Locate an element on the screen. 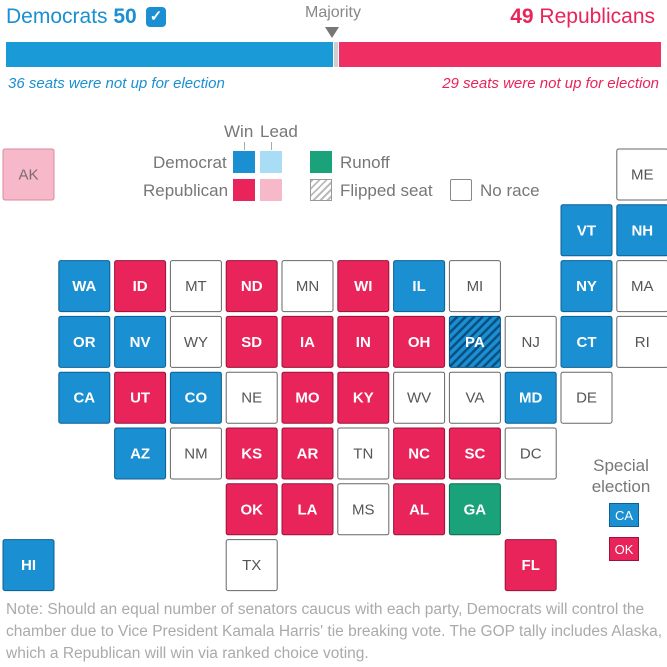 This screenshot has width=667, height=667. state-tile-me: ME is located at coordinates (641, 174).